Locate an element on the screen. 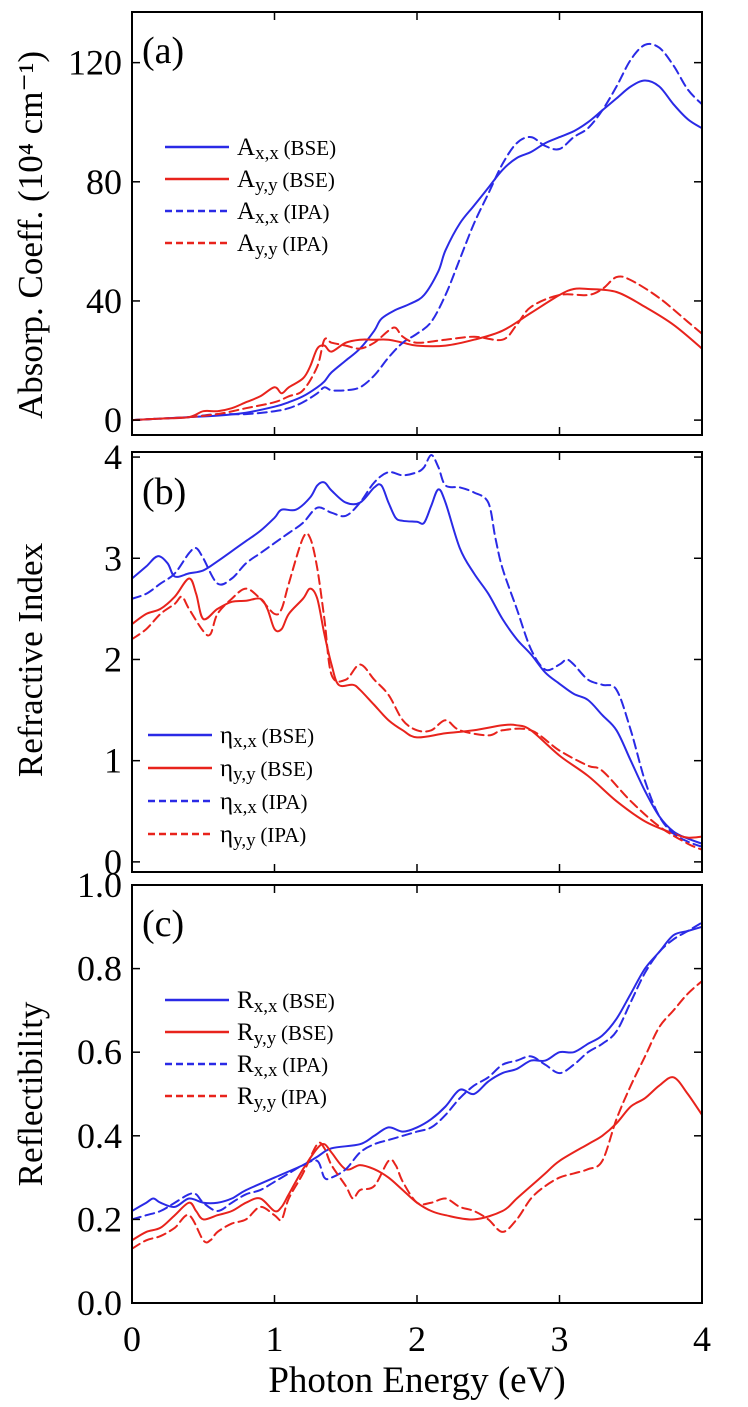 The height and width of the screenshot is (1407, 748). panel-c-legend: Rx,x (BSE)Ry,y (BSE)Rx,x (IPA)Ry,y (IPA) is located at coordinates (250, 1050).